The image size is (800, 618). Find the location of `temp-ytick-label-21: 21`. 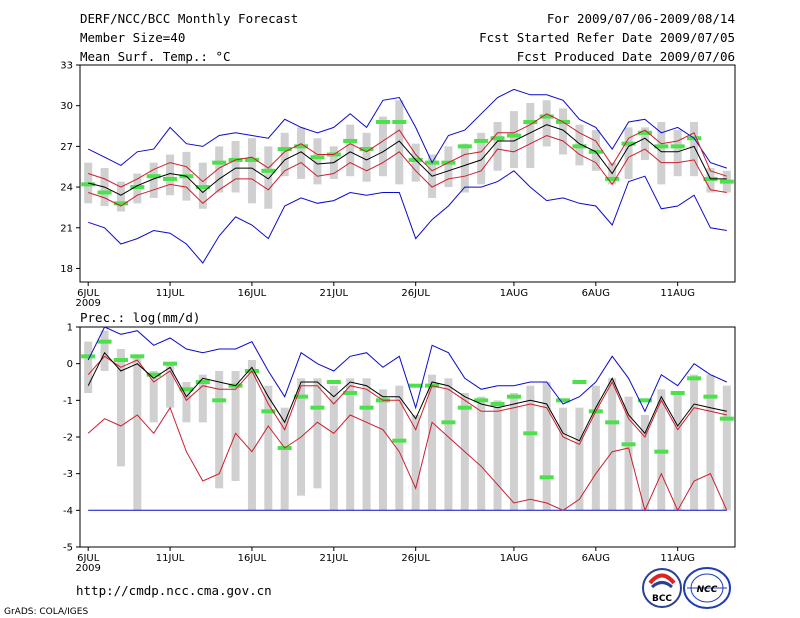

temp-ytick-label-21: 21 is located at coordinates (66, 228).